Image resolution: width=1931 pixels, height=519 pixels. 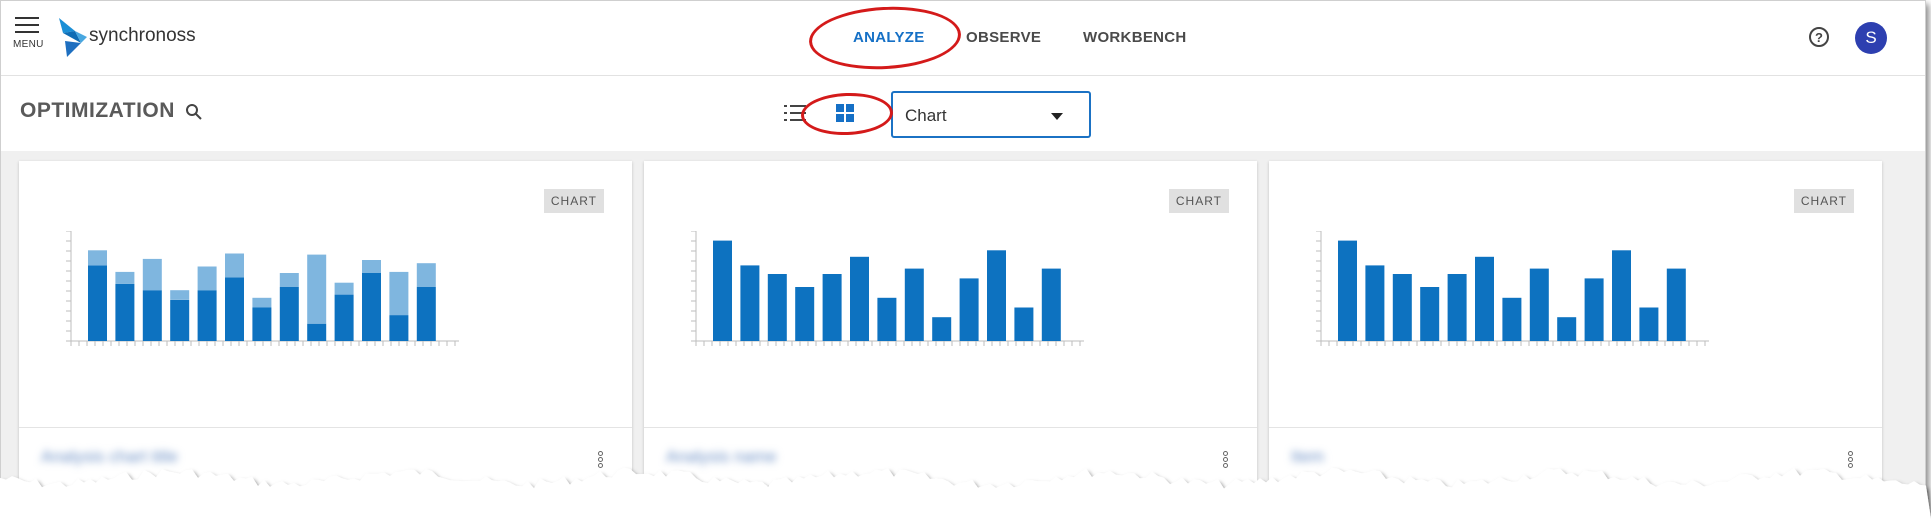 I want to click on chevron-down-icon, so click(x=1057, y=116).